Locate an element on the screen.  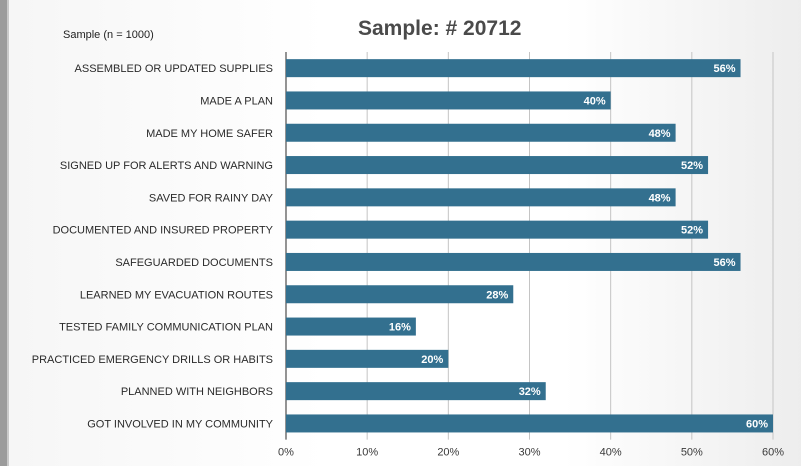
x-tick-label: 10% is located at coordinates (367, 453).